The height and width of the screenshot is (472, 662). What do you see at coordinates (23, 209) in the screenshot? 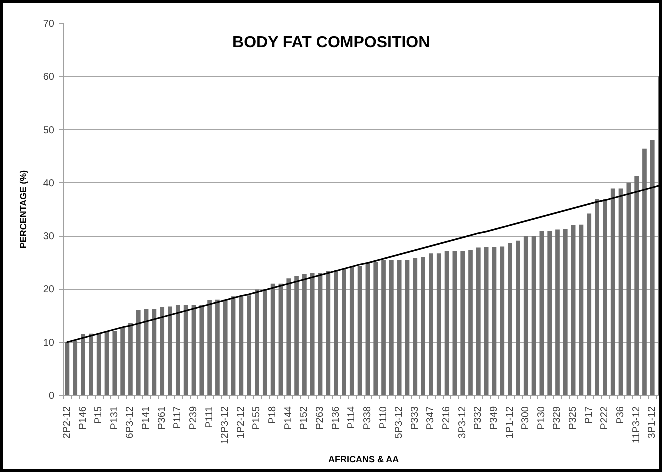
I see `y-axis-title: PERCENTAGE (%)` at bounding box center [23, 209].